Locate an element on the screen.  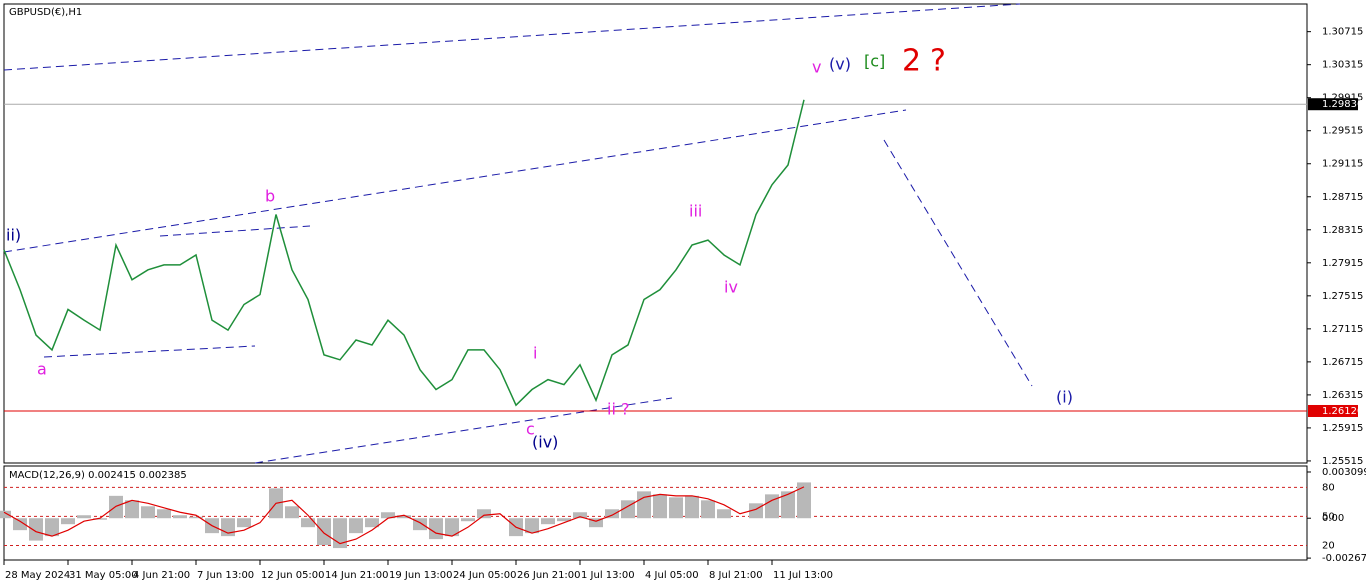
chart-title: GBPUSD(€),H1 is located at coordinates (45, 12).